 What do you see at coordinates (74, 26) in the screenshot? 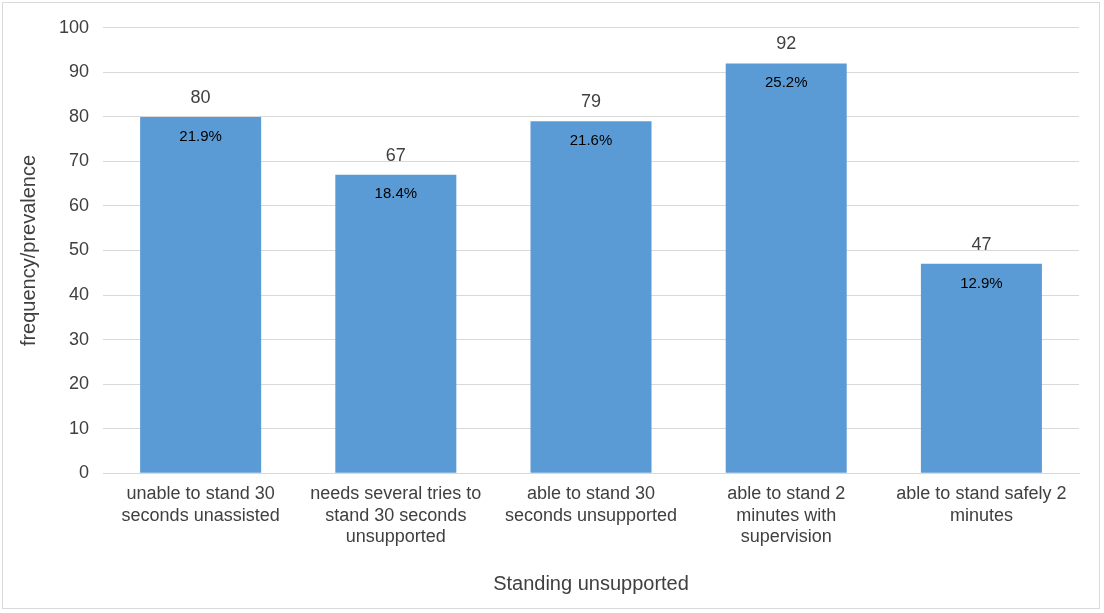
I see `y-tick-label: 100` at bounding box center [74, 26].